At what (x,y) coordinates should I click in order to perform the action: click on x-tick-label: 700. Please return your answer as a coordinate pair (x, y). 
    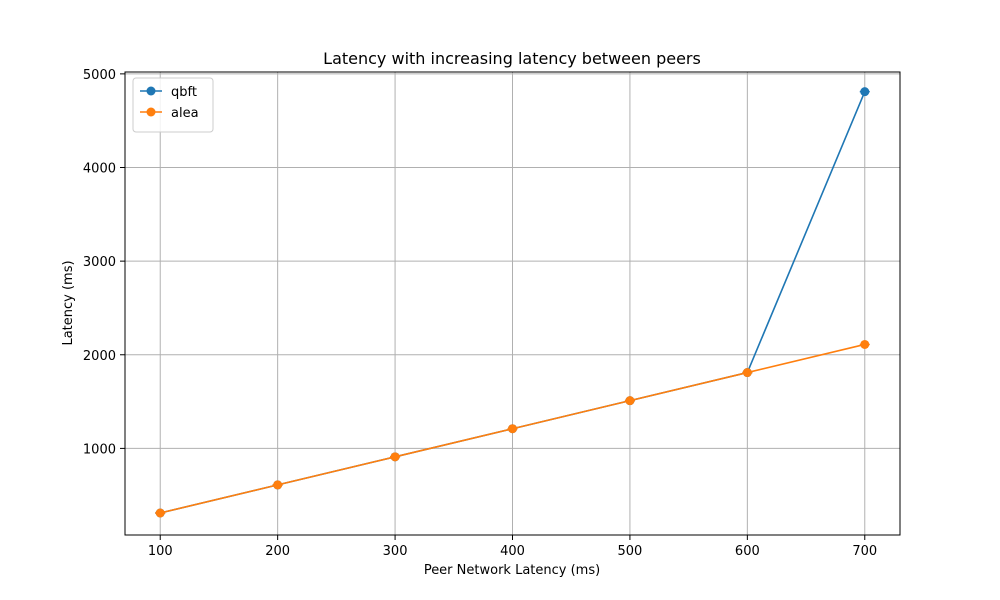
    Looking at the image, I should click on (864, 551).